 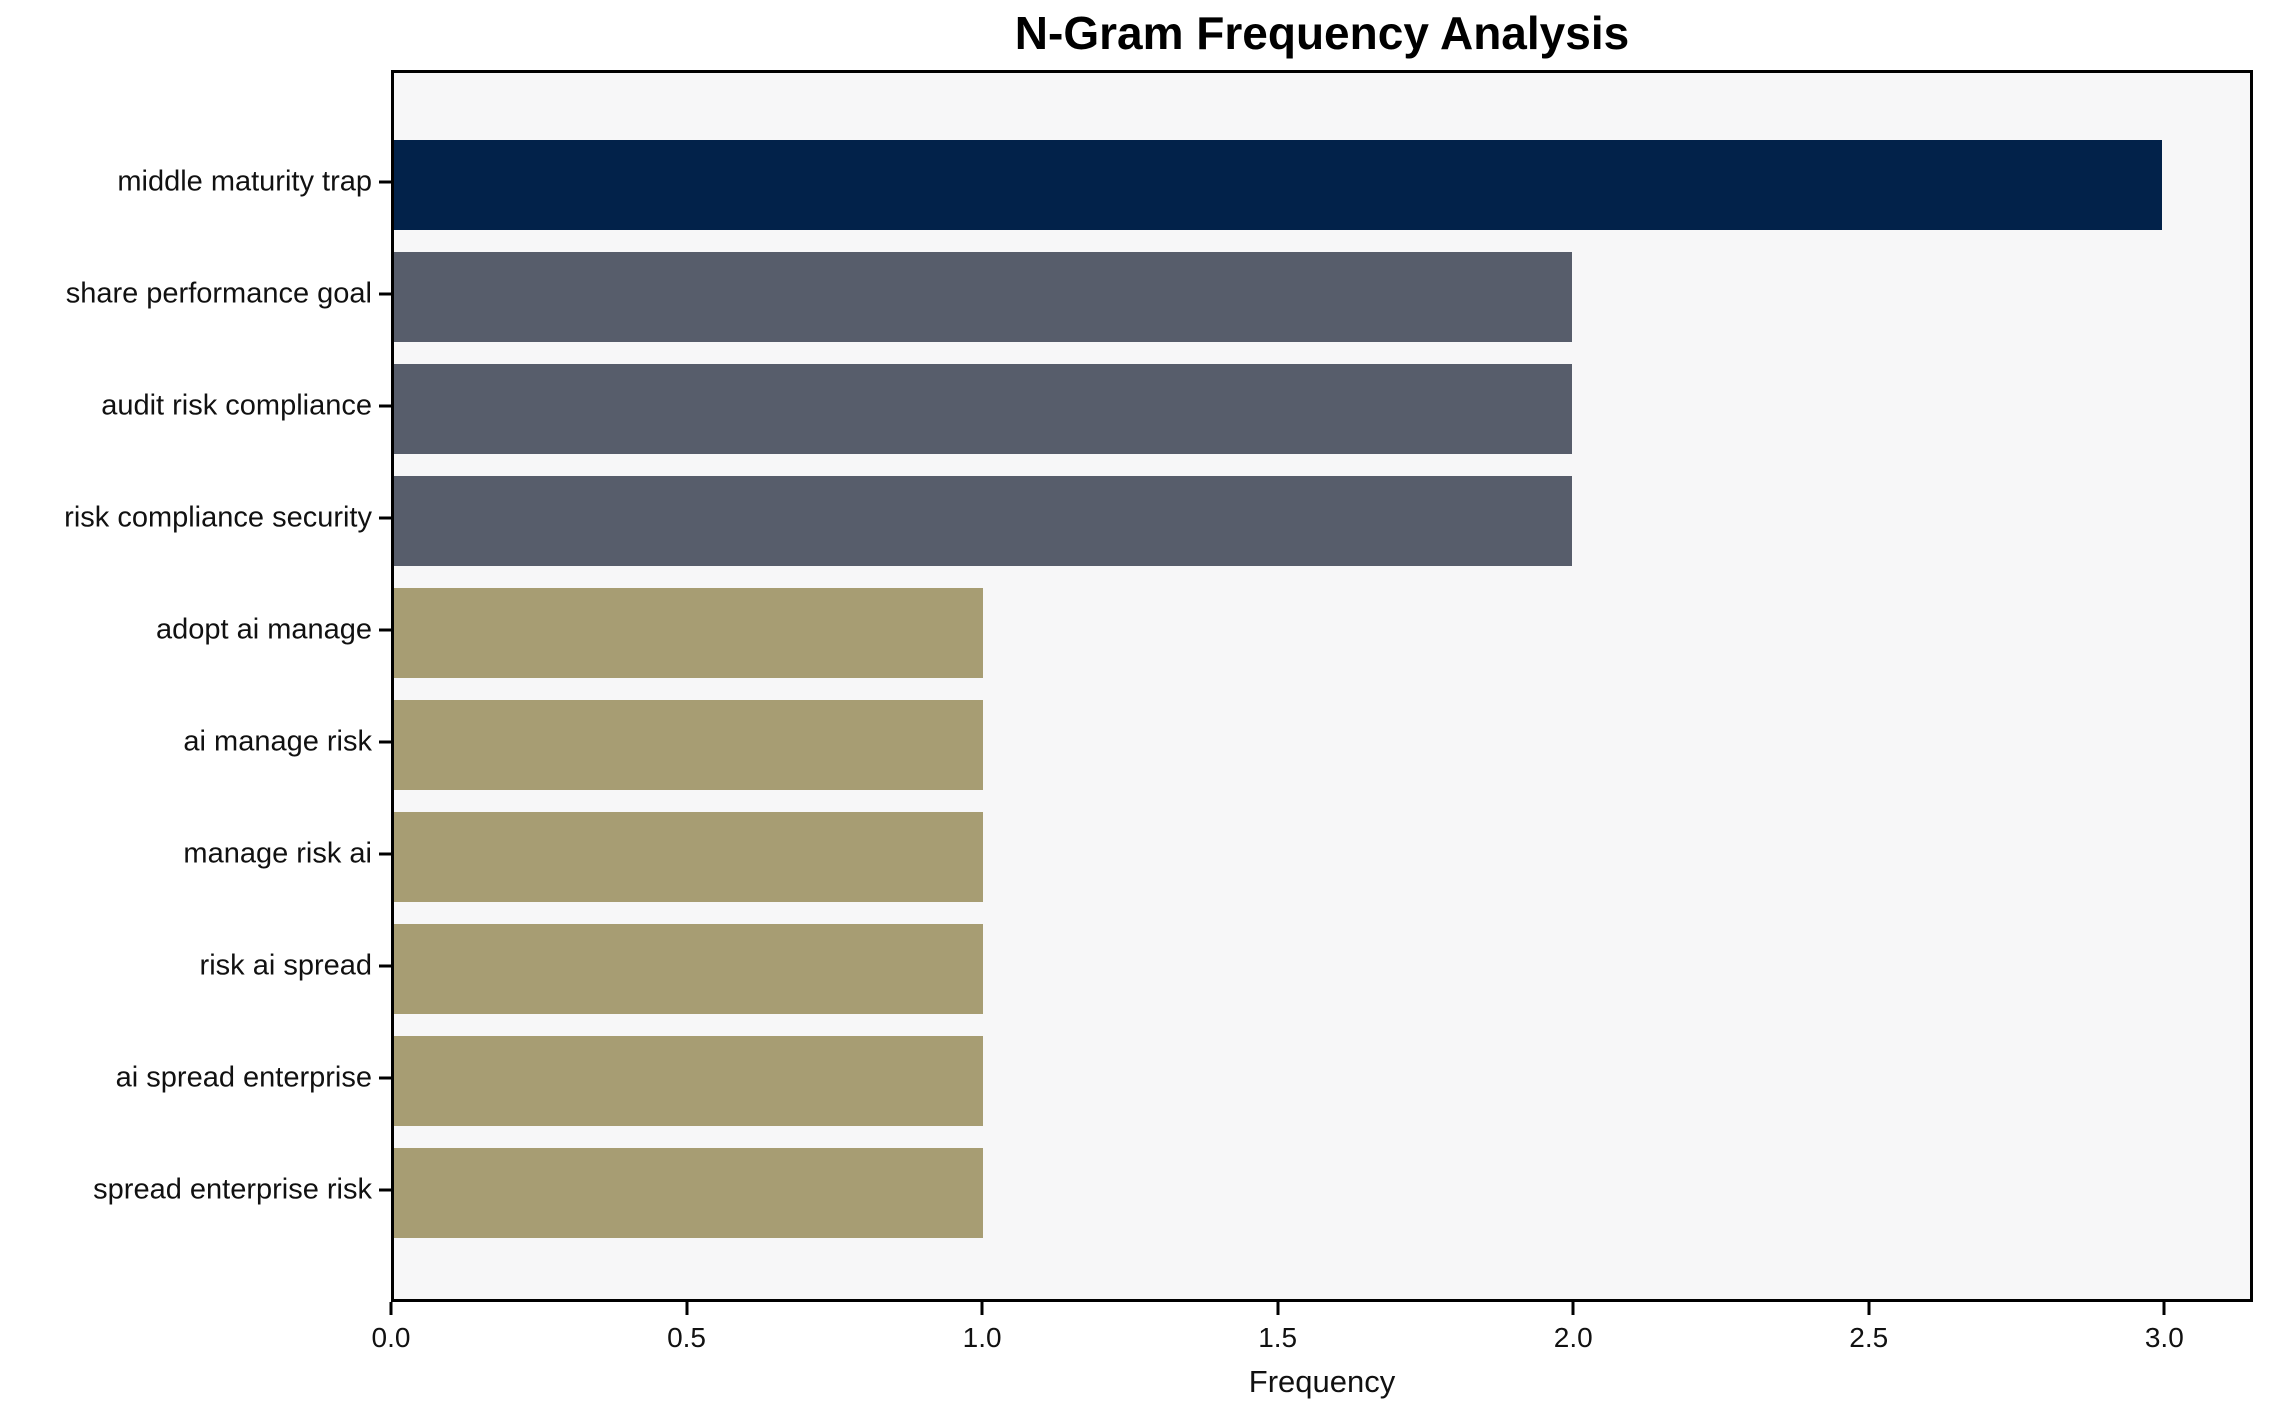 I want to click on x-tick-label: 0.5, so click(x=687, y=1337).